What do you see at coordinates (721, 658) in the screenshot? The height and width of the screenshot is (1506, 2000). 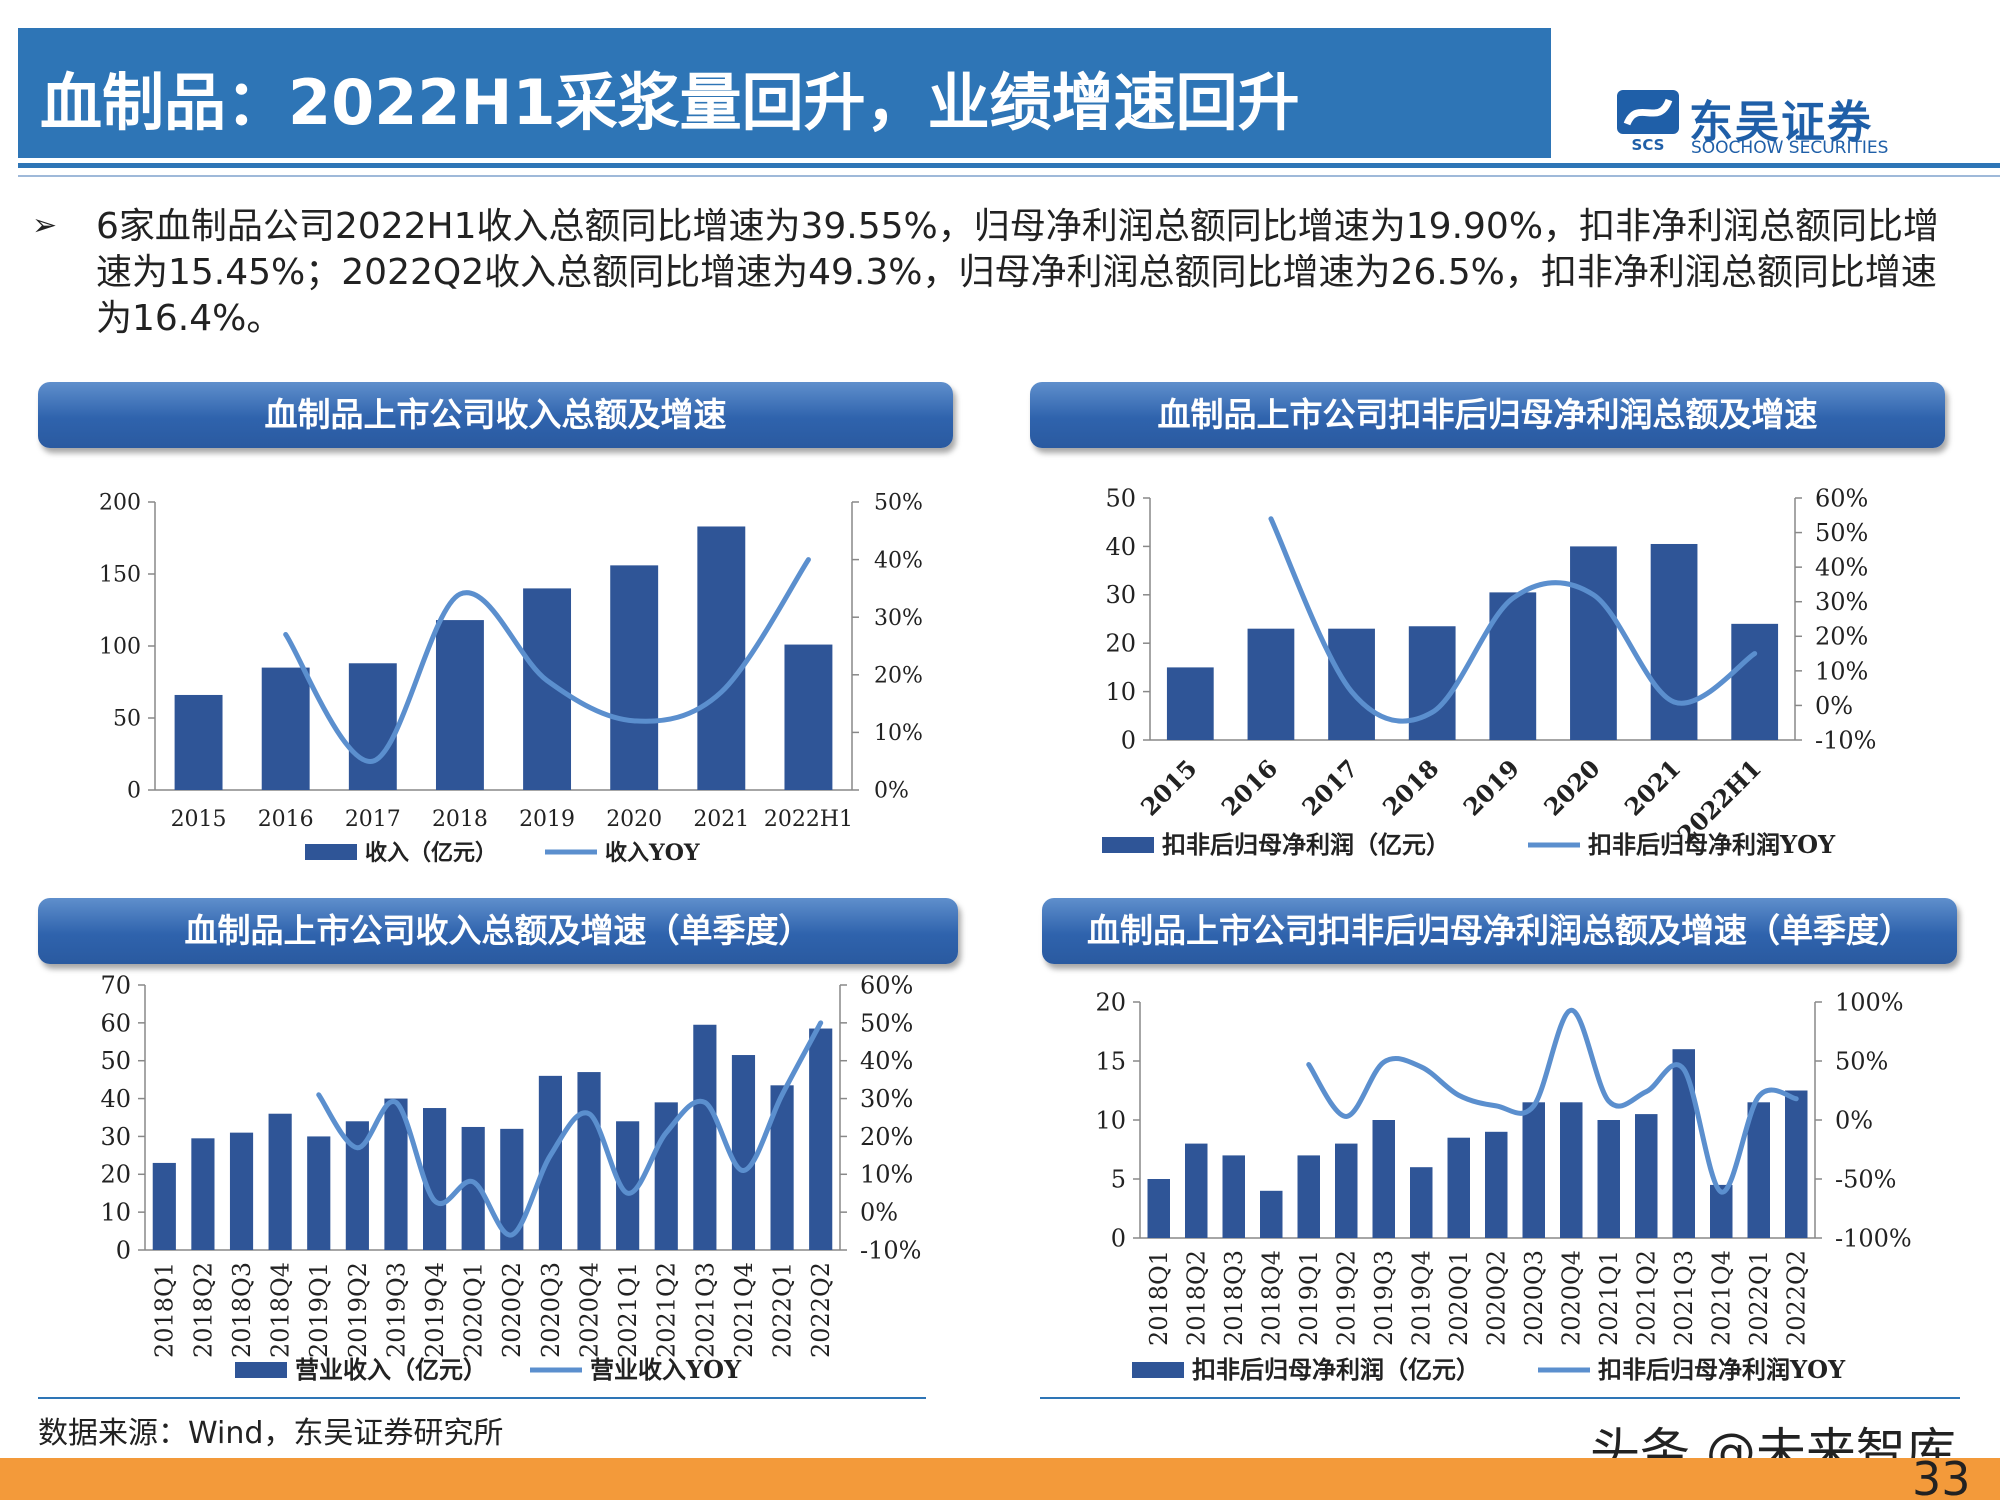 I see `bar-2021` at bounding box center [721, 658].